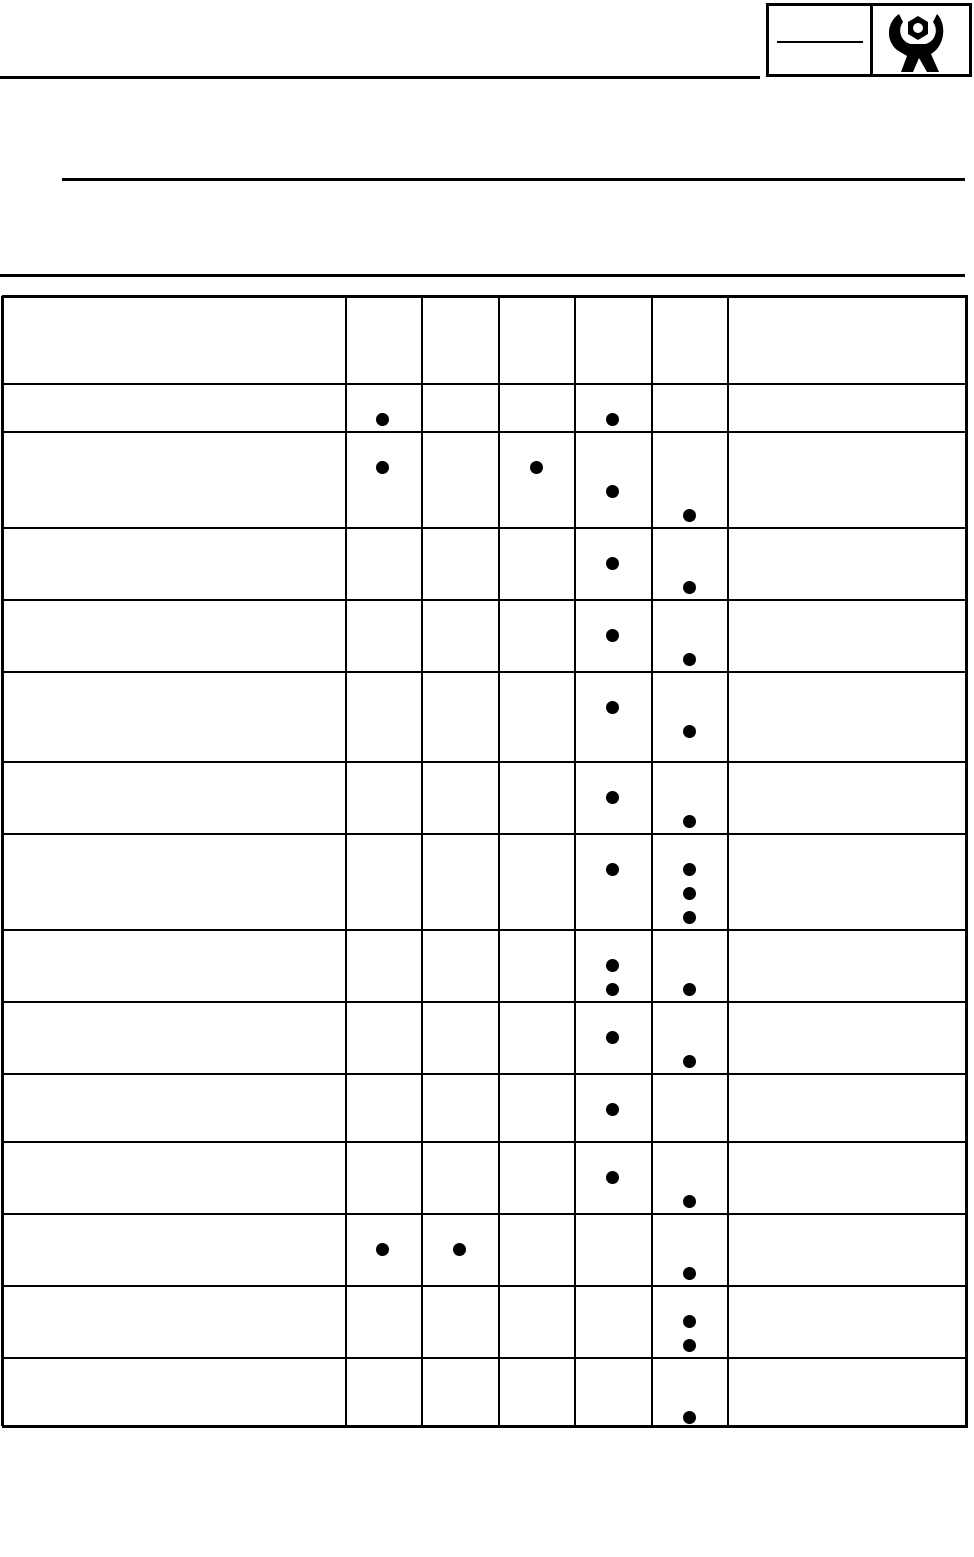 This screenshot has height=1557, width=974. I want to click on section-rule, so click(482, 275).